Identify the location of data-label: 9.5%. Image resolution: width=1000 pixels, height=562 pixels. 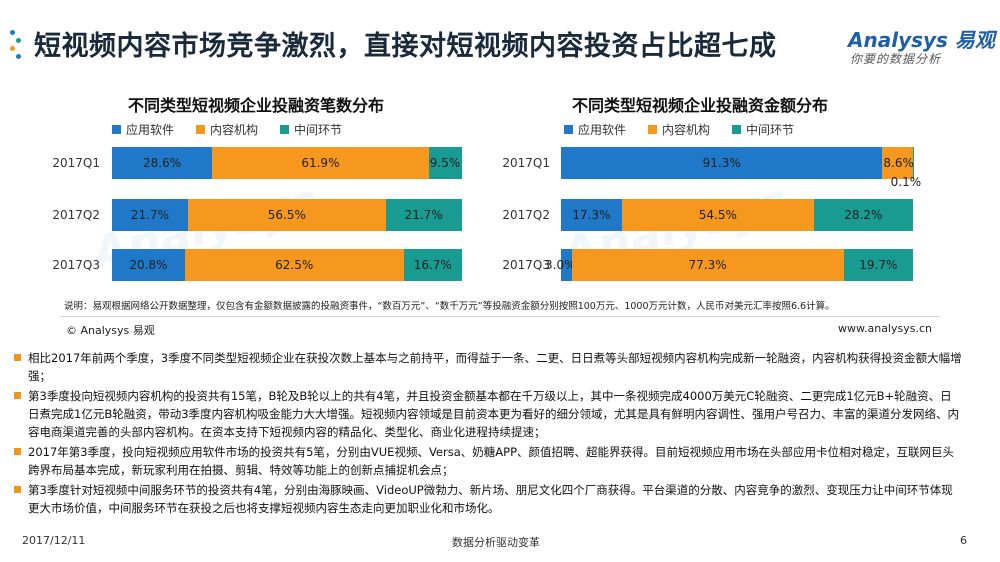
(445, 163).